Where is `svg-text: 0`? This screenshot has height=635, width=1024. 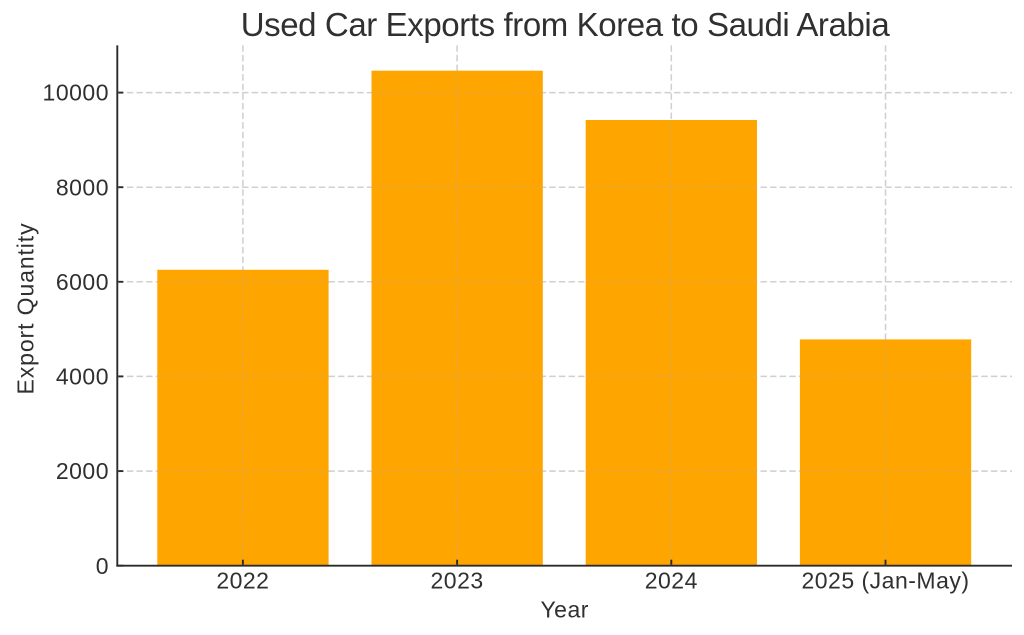 svg-text: 0 is located at coordinates (102, 566).